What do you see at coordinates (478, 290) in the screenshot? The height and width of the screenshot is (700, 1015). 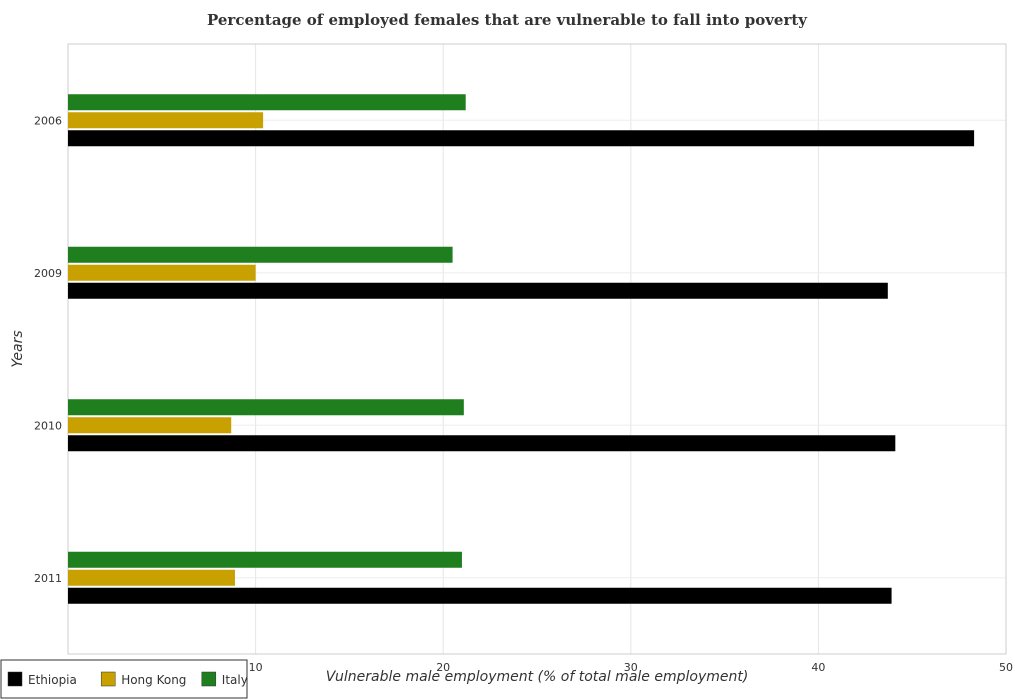 I see `bar-ethiopia-2009` at bounding box center [478, 290].